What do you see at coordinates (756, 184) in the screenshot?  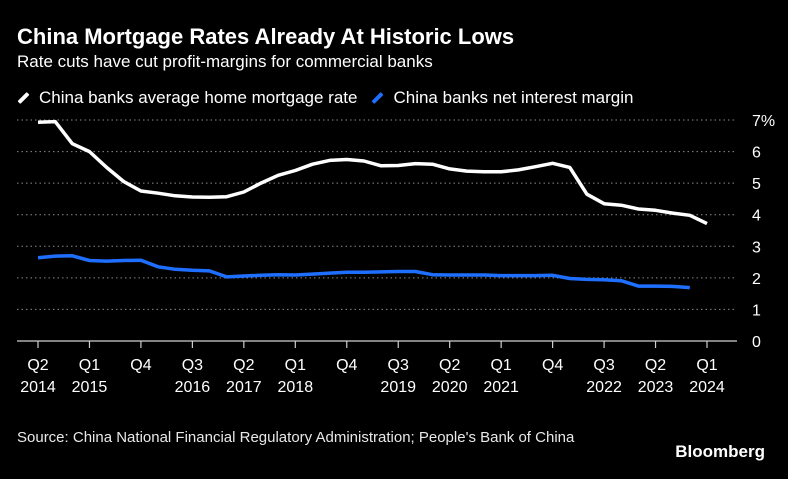 I see `y-tick-label: 5` at bounding box center [756, 184].